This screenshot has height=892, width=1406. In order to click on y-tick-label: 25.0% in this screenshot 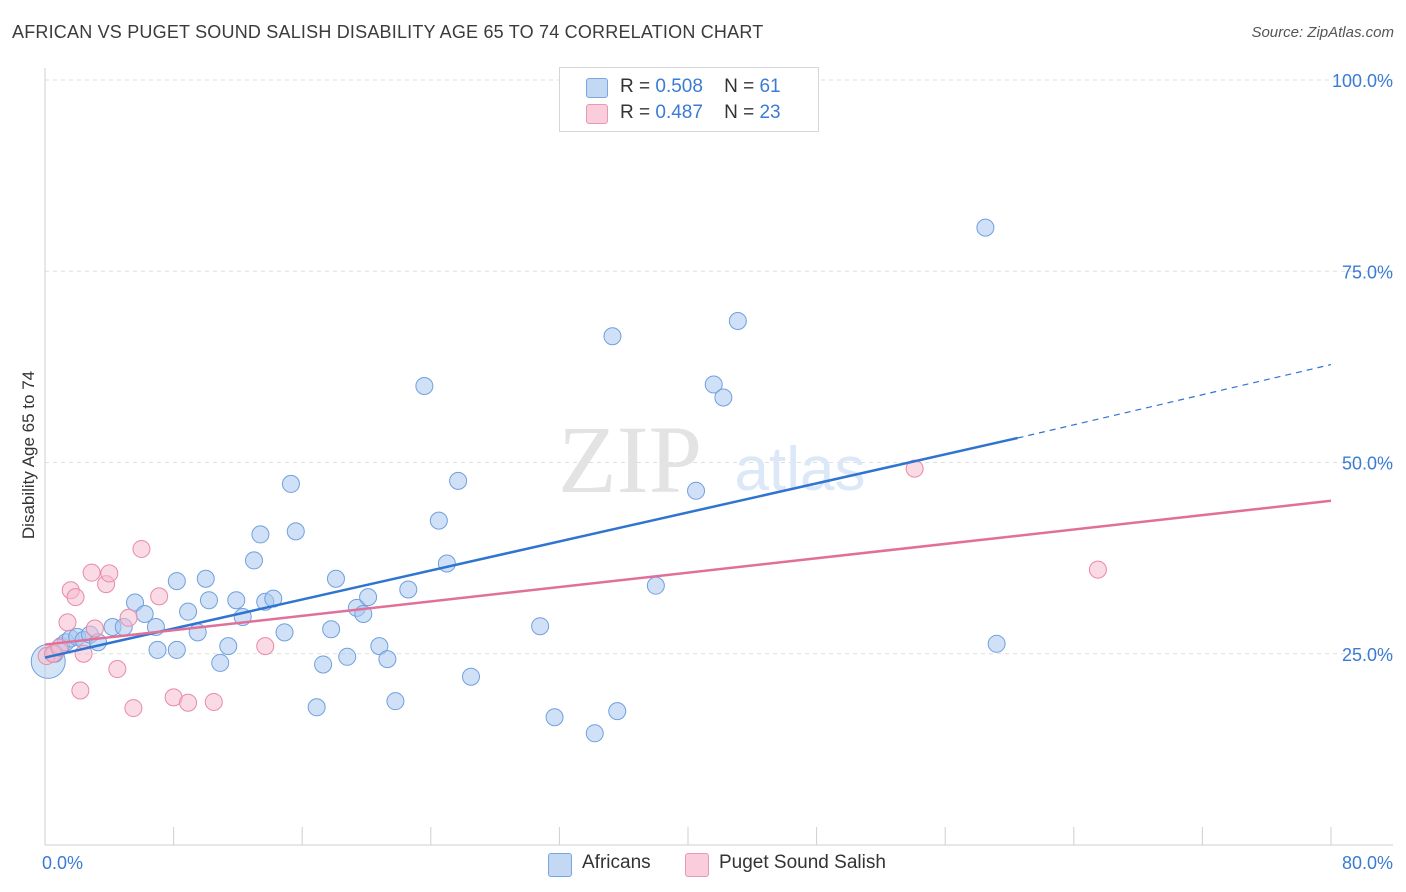, I will do `click(1367, 655)`.